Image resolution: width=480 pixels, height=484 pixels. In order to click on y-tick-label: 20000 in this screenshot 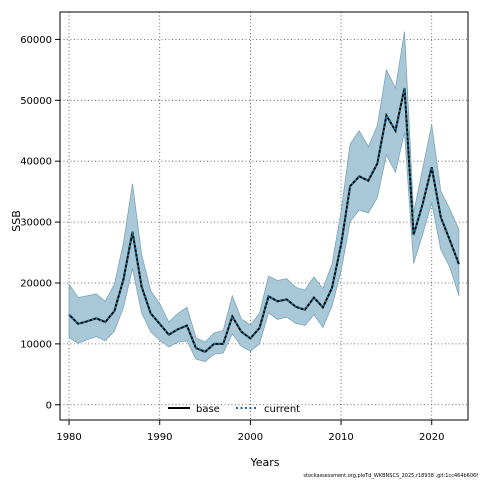, I will do `click(36, 283)`.